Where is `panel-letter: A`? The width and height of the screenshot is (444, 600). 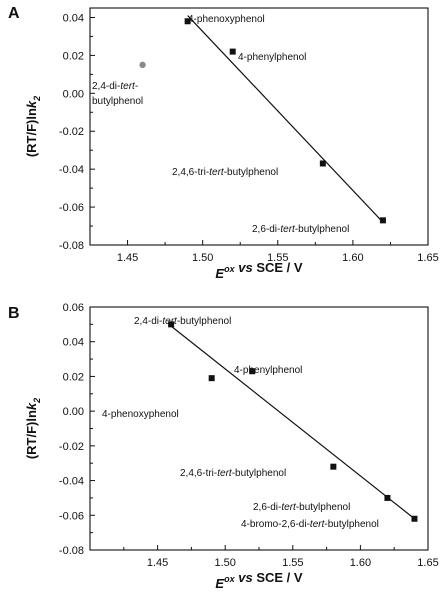
panel-letter: A is located at coordinates (14, 13).